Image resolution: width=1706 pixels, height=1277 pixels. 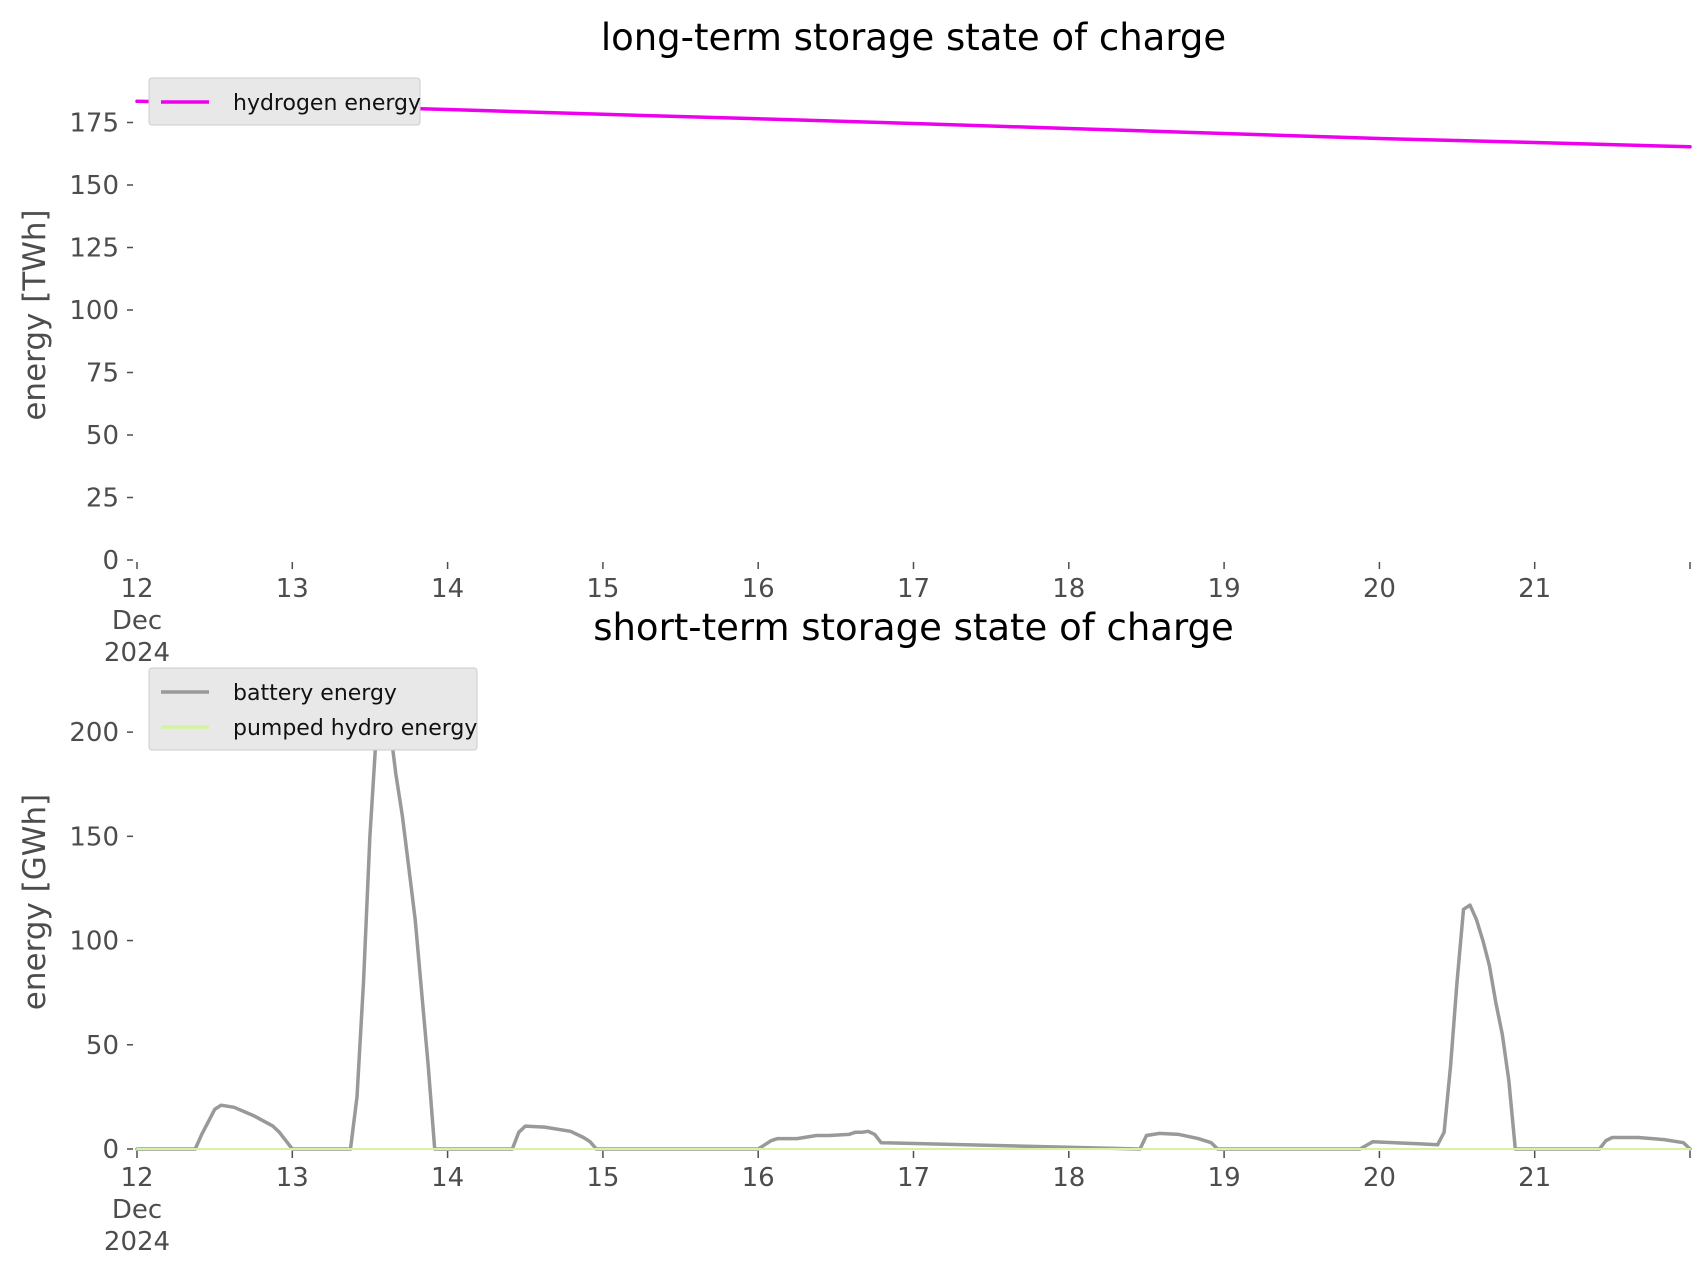 What do you see at coordinates (35, 314) in the screenshot?
I see `y-axis-label: energy [TWh]` at bounding box center [35, 314].